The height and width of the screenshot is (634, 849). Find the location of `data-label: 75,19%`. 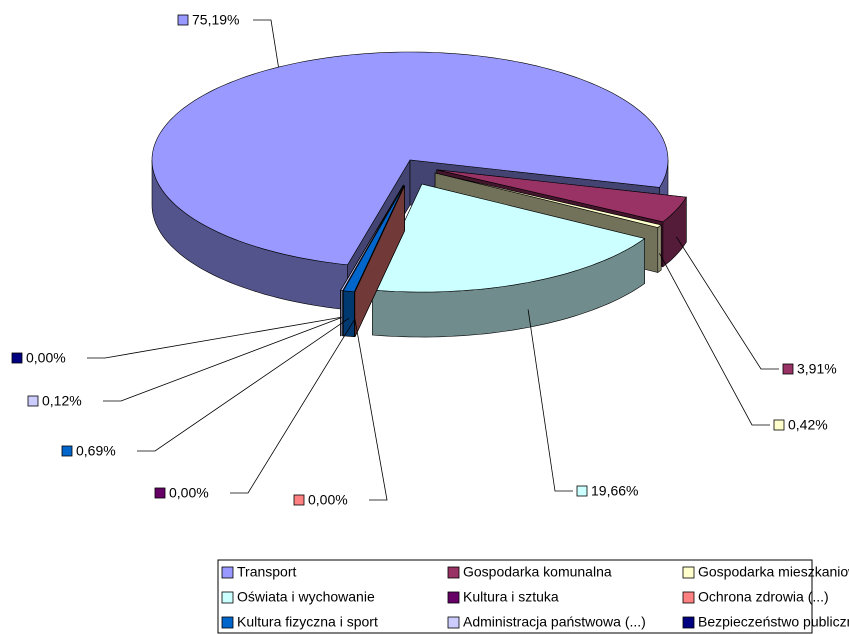

data-label: 75,19% is located at coordinates (215, 20).